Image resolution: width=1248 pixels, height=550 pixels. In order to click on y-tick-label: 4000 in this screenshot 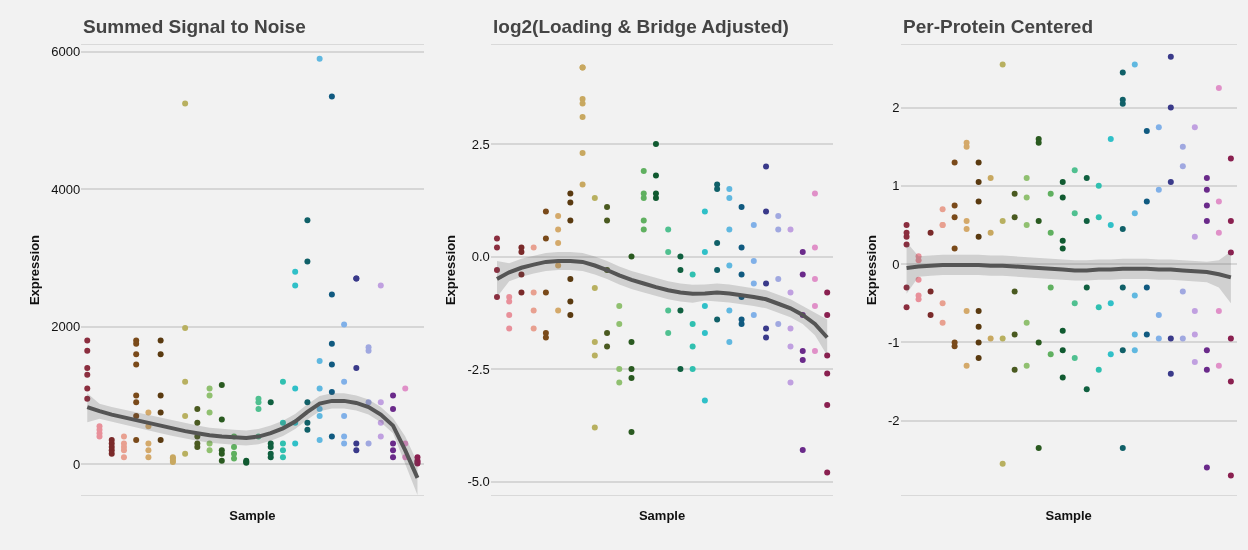, I will do `click(66, 189)`.